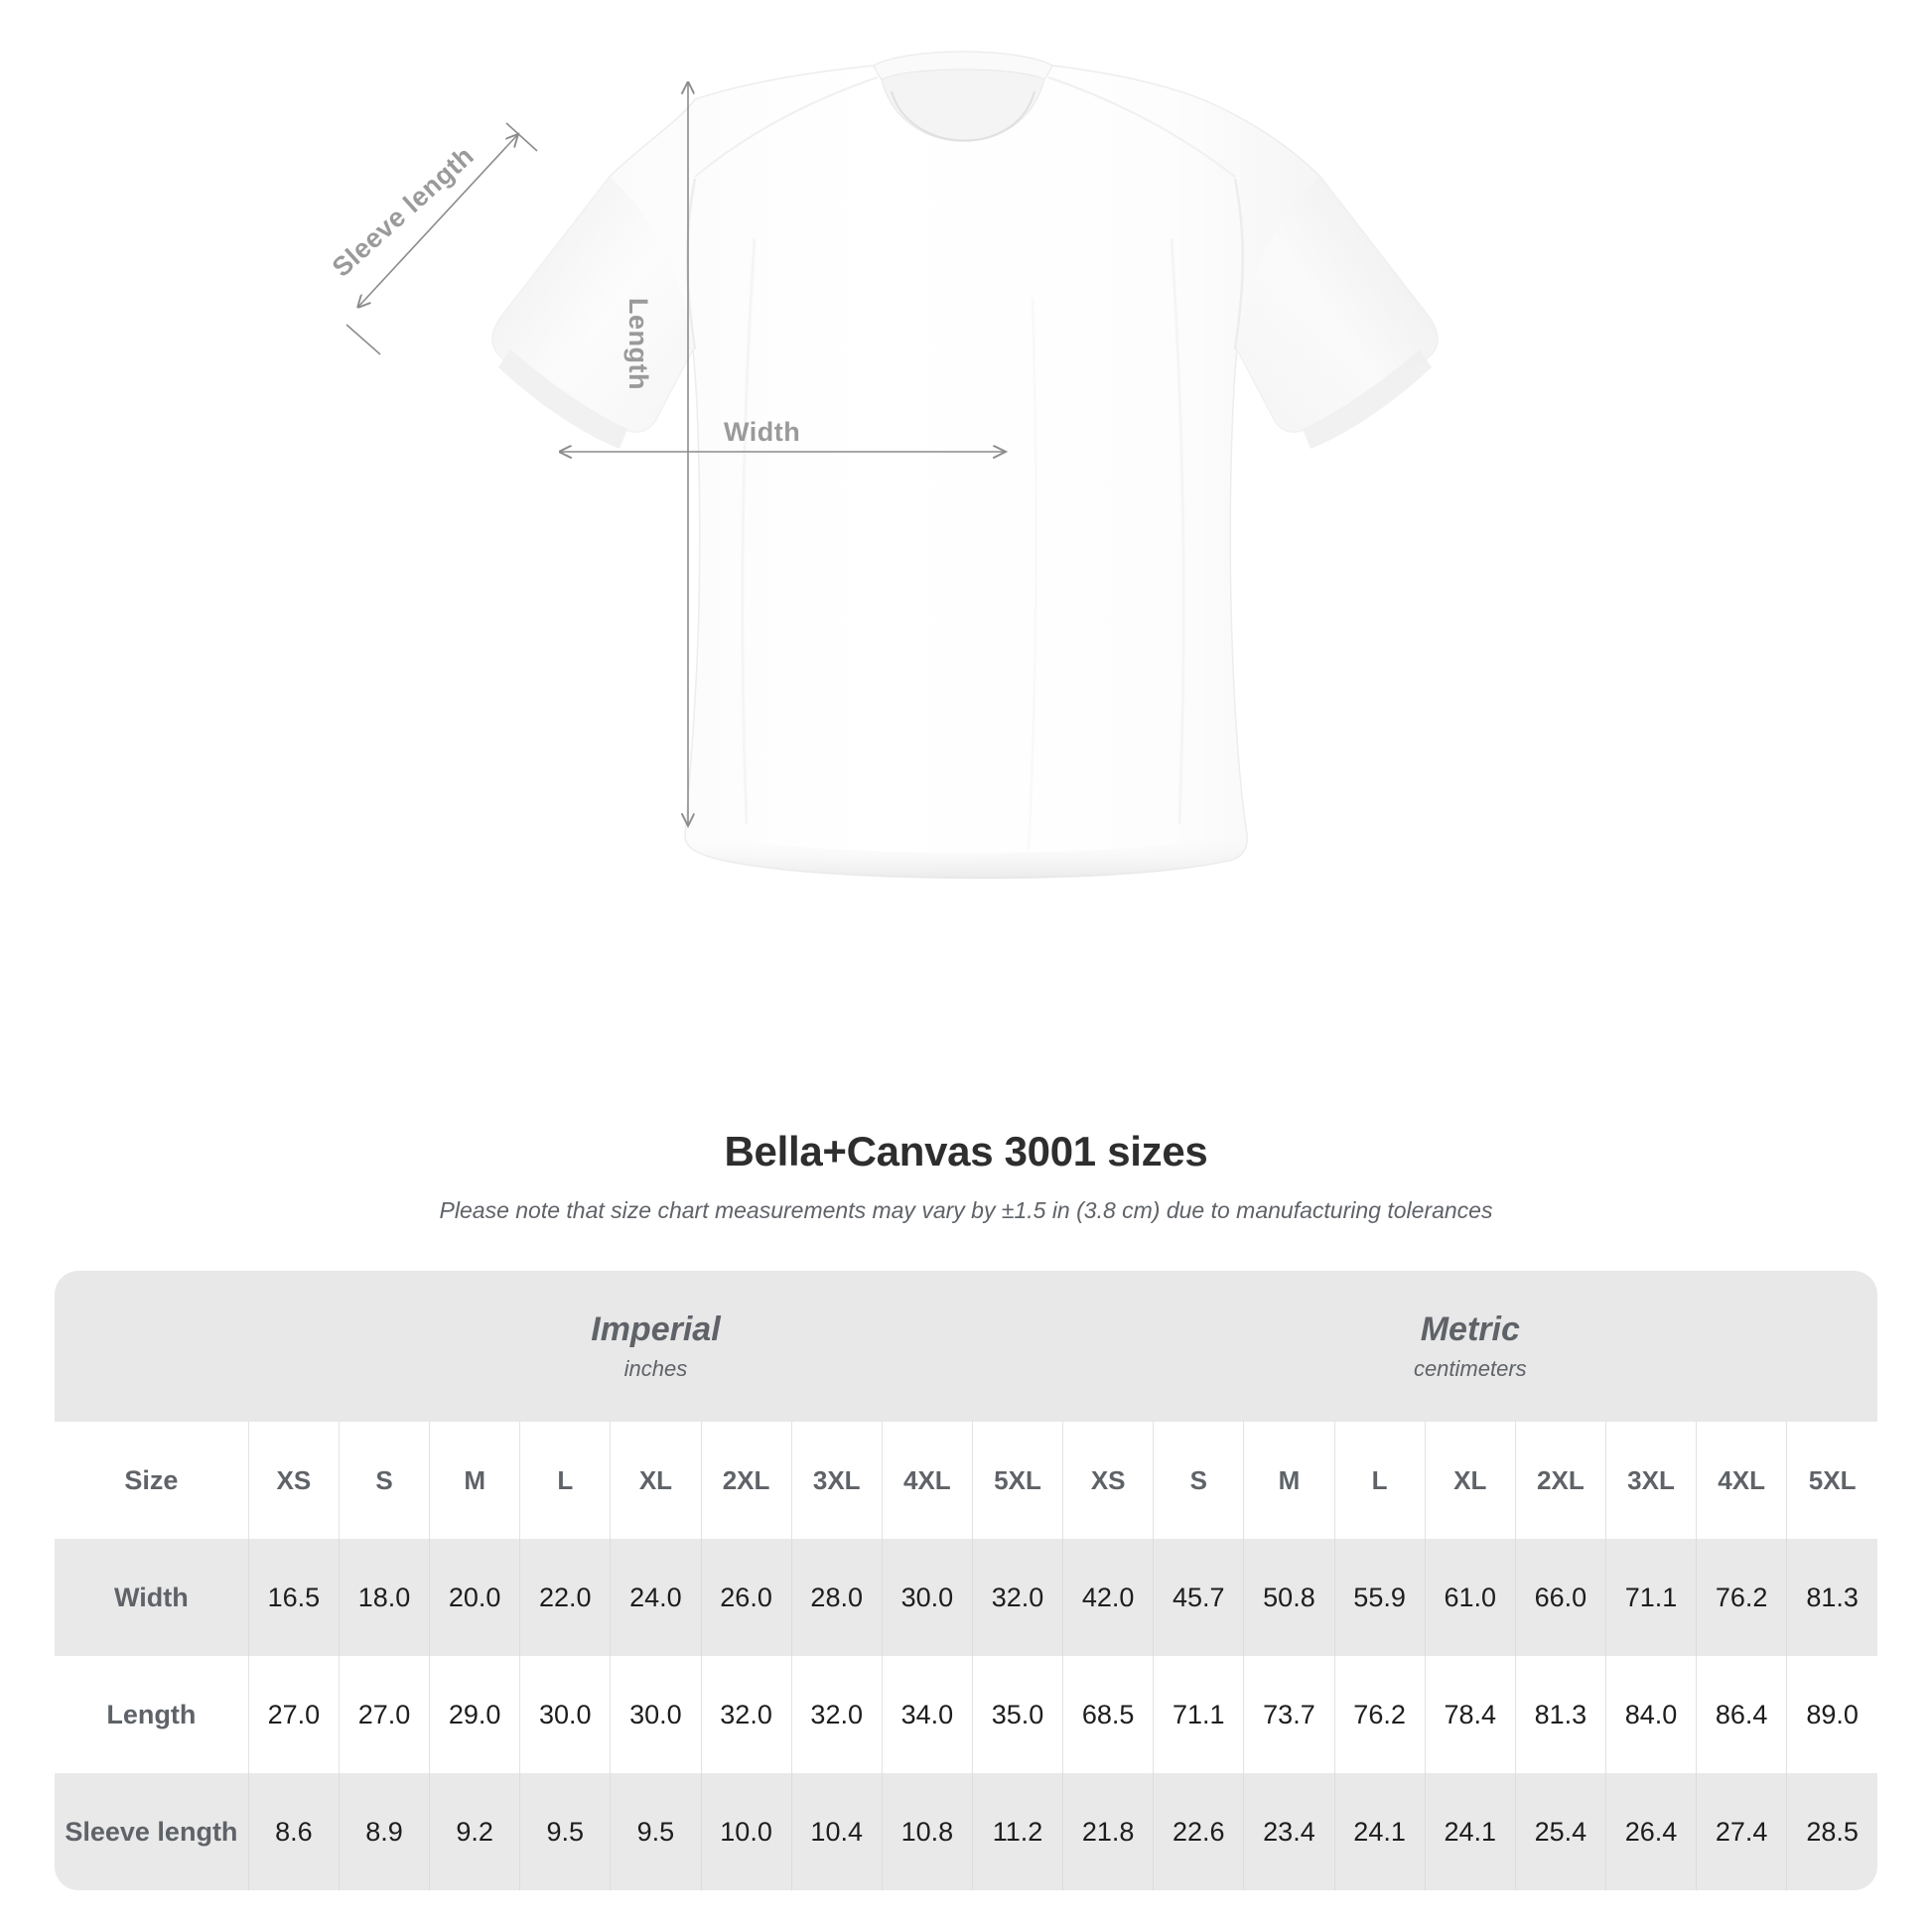 The height and width of the screenshot is (1932, 1932). What do you see at coordinates (1741, 1480) in the screenshot?
I see `size-header-cell-4xl-metric: 4XL` at bounding box center [1741, 1480].